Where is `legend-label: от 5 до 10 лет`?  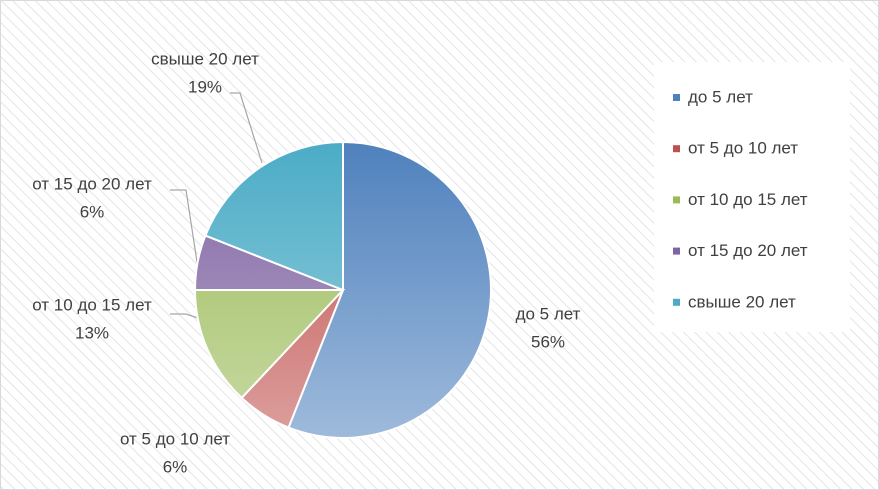
legend-label: от 5 до 10 лет is located at coordinates (743, 148).